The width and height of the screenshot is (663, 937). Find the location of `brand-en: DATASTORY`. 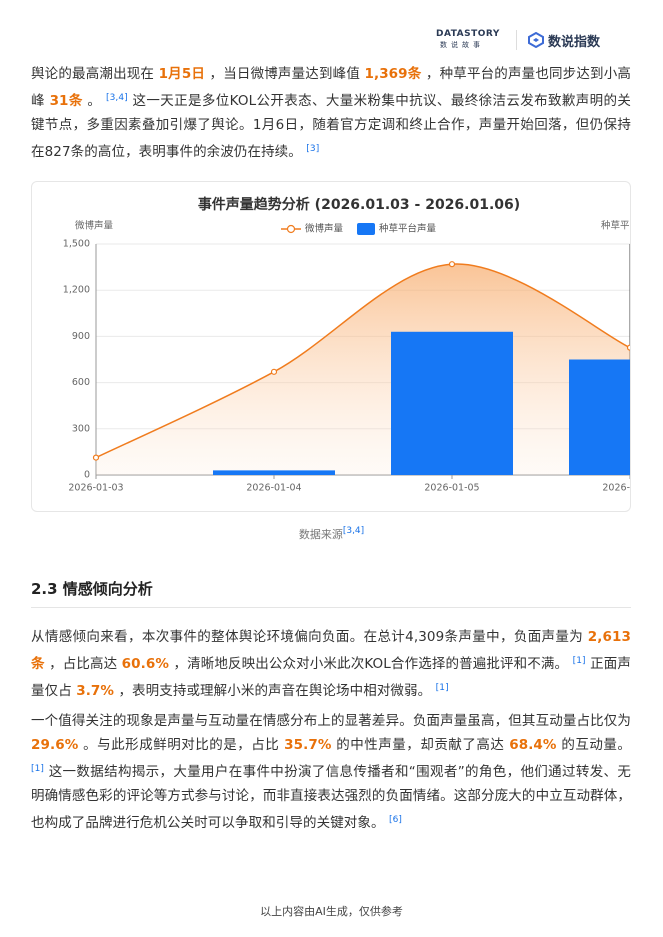

brand-en: DATASTORY is located at coordinates (468, 34).